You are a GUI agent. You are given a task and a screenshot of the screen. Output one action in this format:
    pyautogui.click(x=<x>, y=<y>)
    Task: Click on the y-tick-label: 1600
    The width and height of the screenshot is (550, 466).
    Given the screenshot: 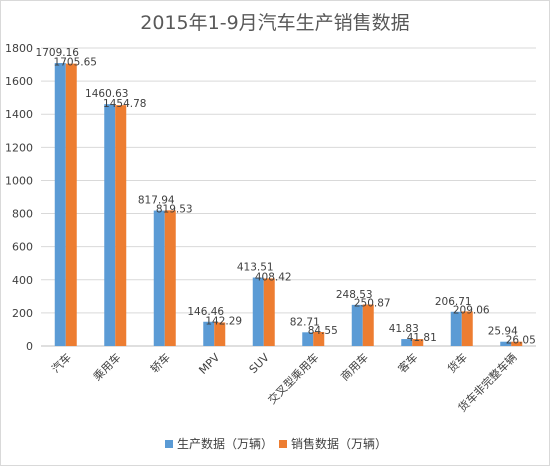 What is the action you would take?
    pyautogui.click(x=19, y=81)
    